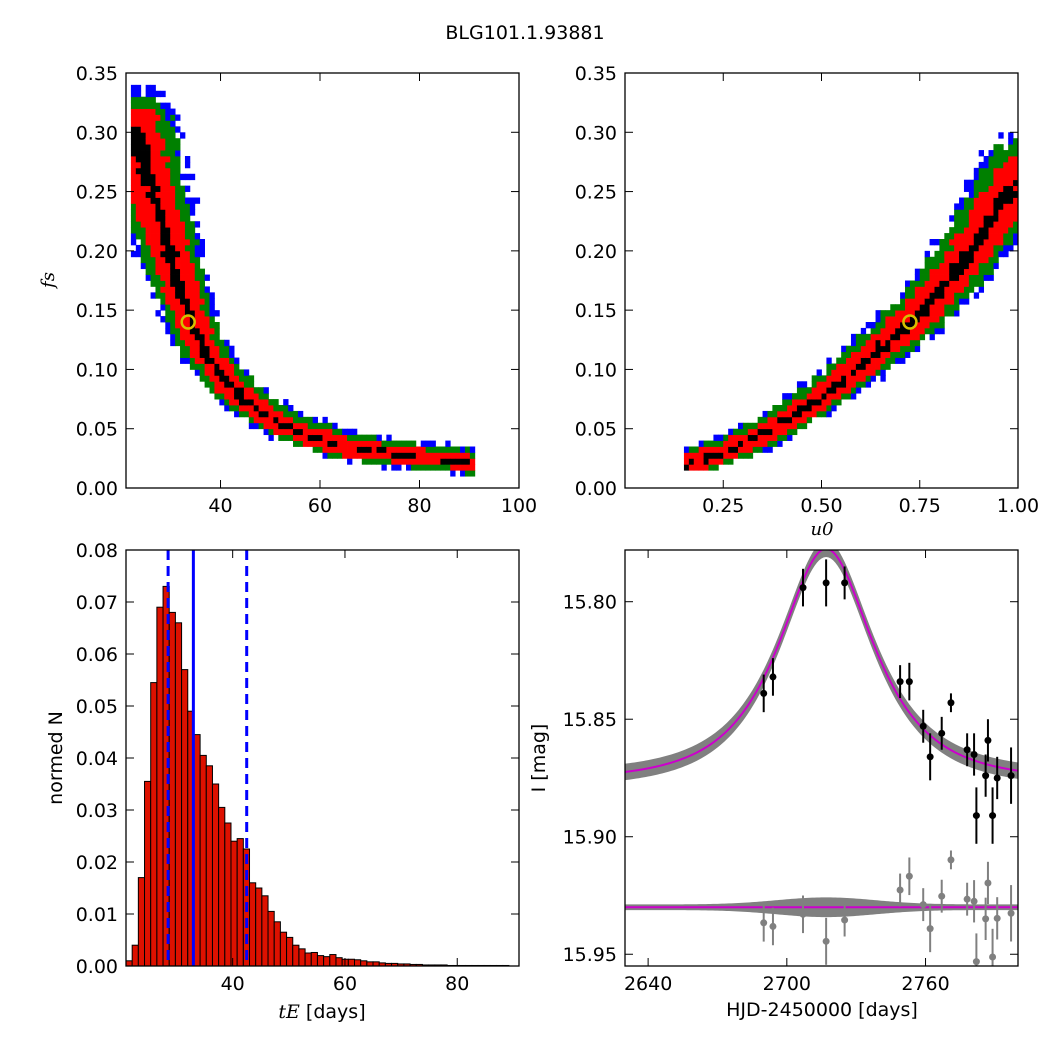 This screenshot has width=1050, height=1050. I want to click on residual-point, so click(764, 923).